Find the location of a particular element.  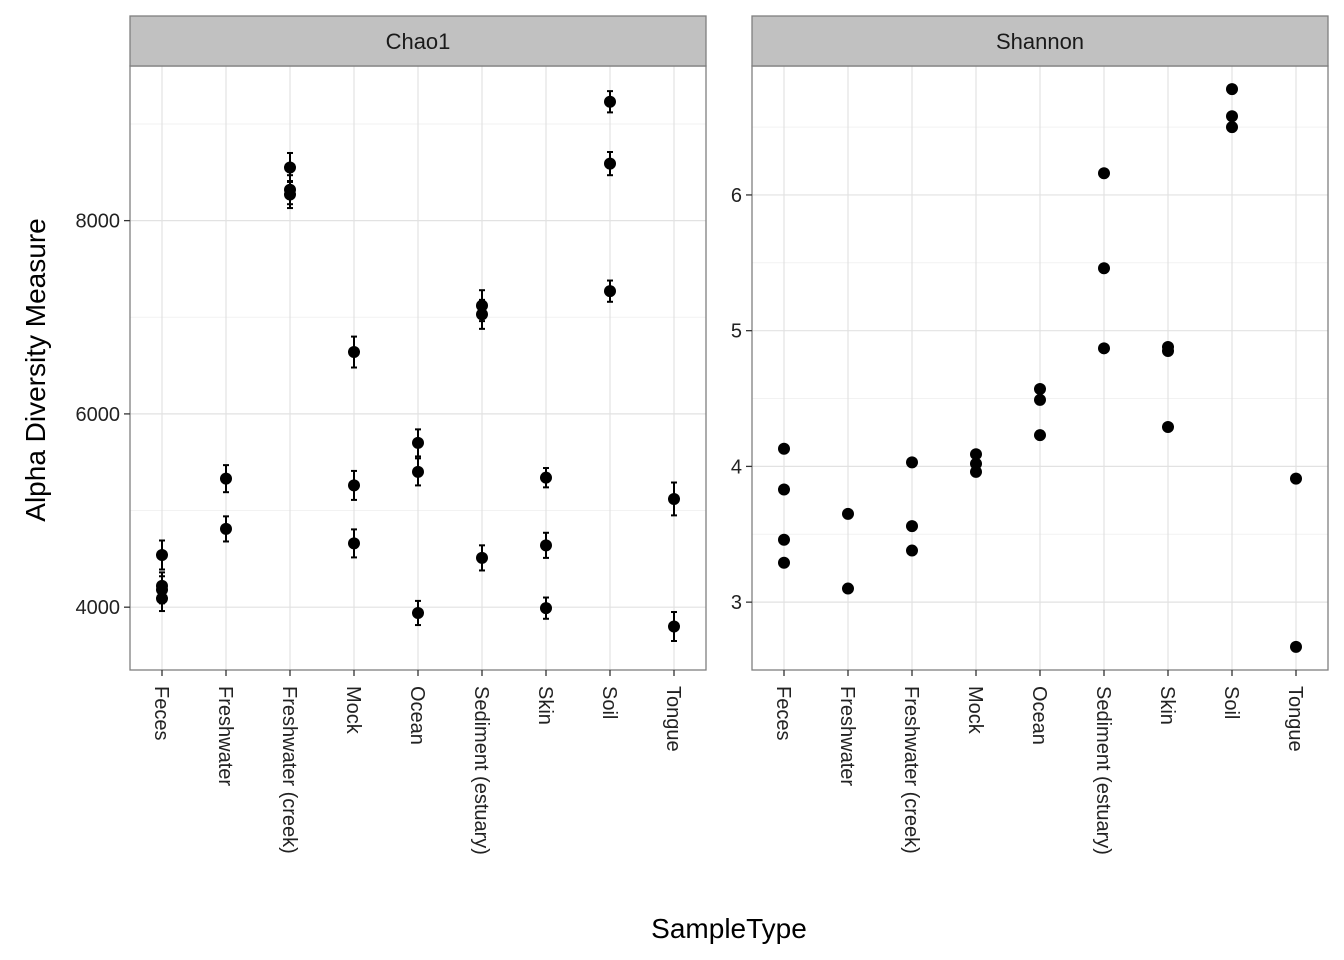

shannon-y-tick-label: 5 is located at coordinates (736, 332).